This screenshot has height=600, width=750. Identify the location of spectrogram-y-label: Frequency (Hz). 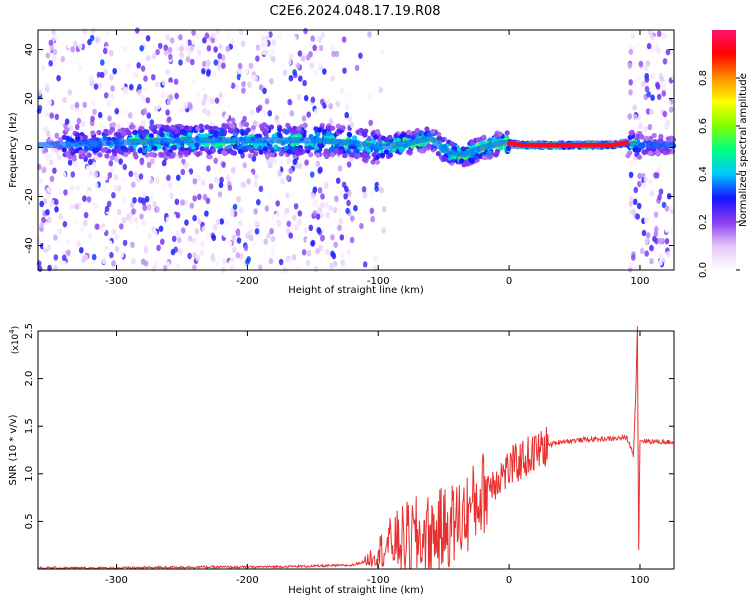
(13, 150).